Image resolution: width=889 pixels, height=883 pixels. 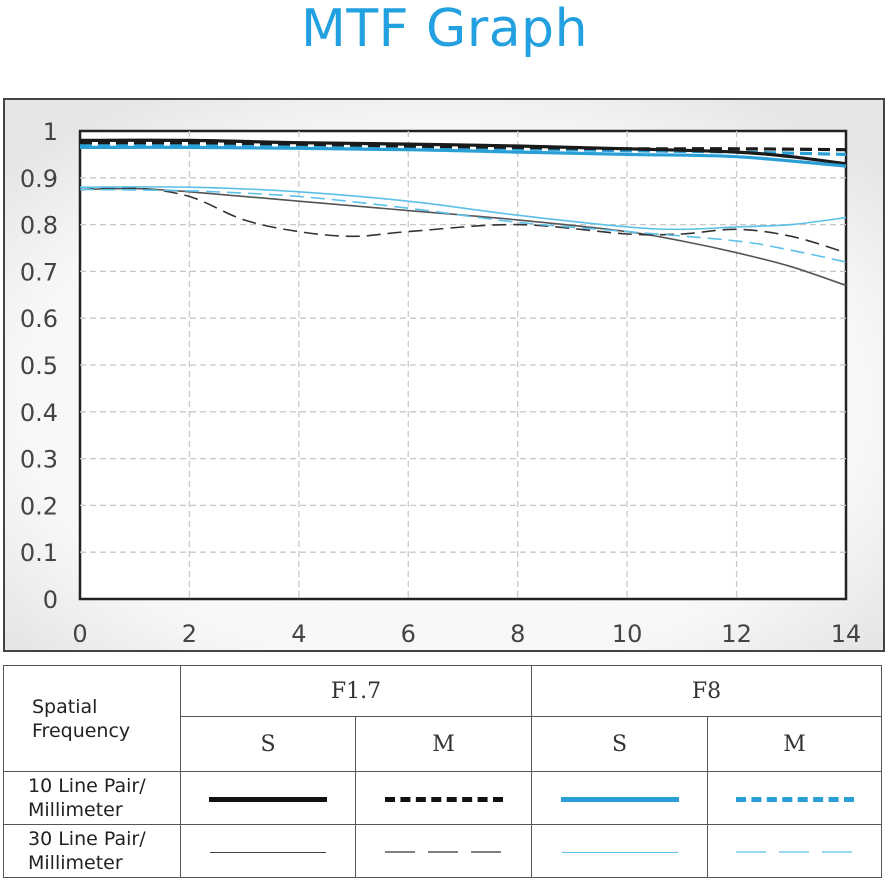 What do you see at coordinates (736, 634) in the screenshot?
I see `x-tick-label: 12` at bounding box center [736, 634].